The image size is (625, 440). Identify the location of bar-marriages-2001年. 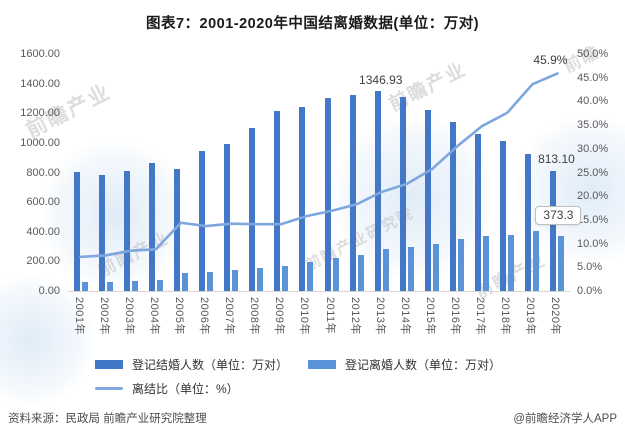
(76, 231).